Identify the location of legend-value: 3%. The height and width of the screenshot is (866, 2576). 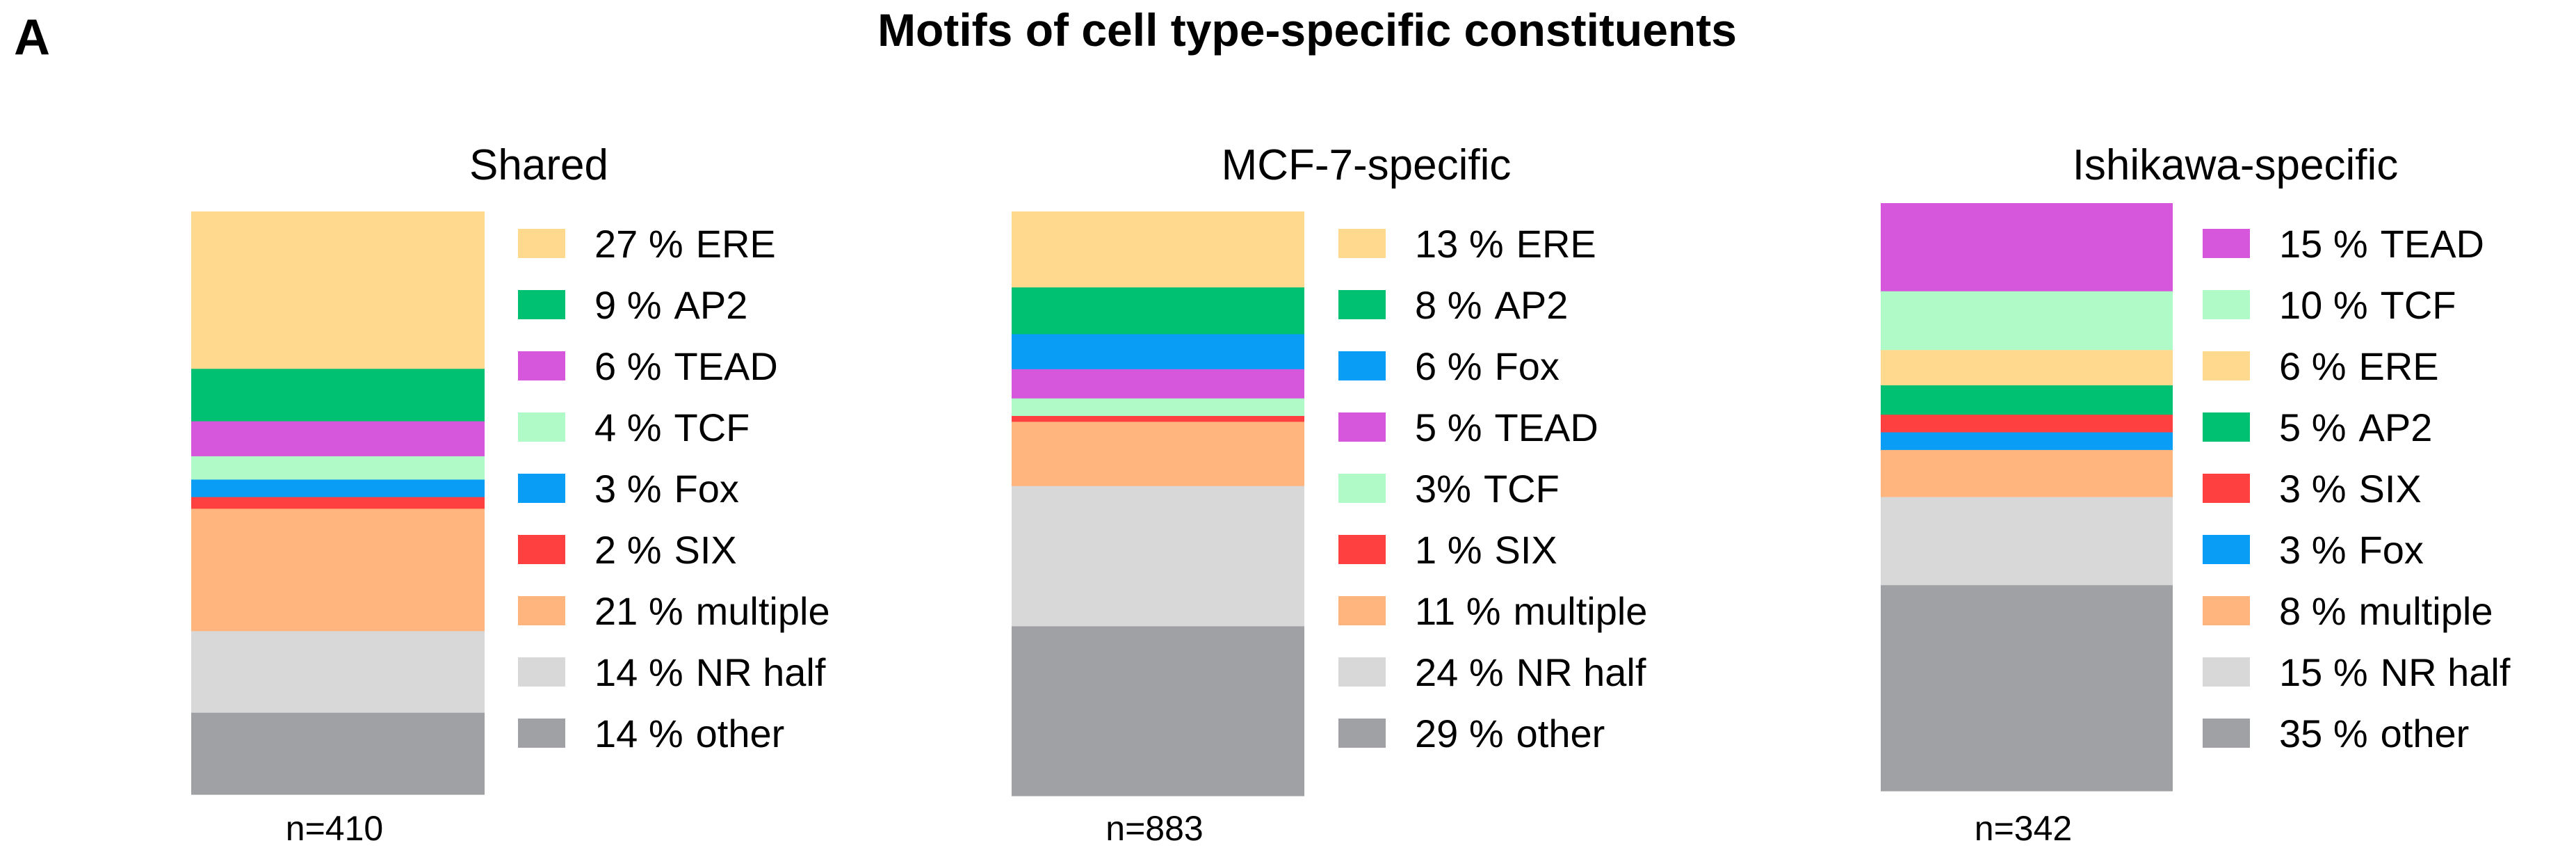
(1443, 489).